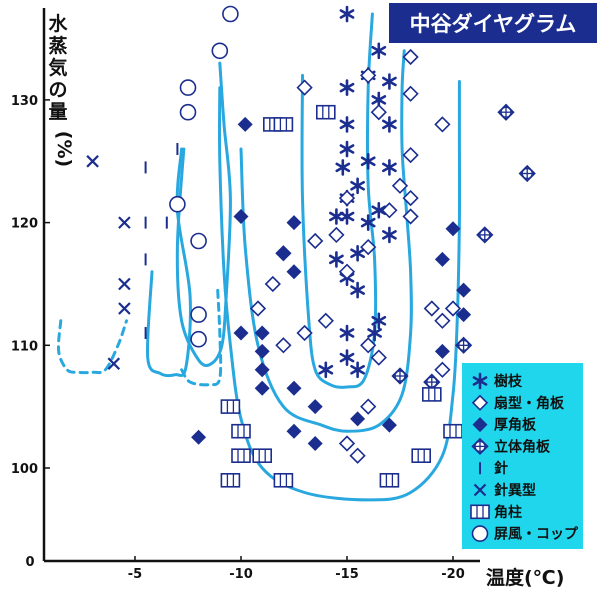  I want to click on legend-marker-circle-cross, so click(480, 446).